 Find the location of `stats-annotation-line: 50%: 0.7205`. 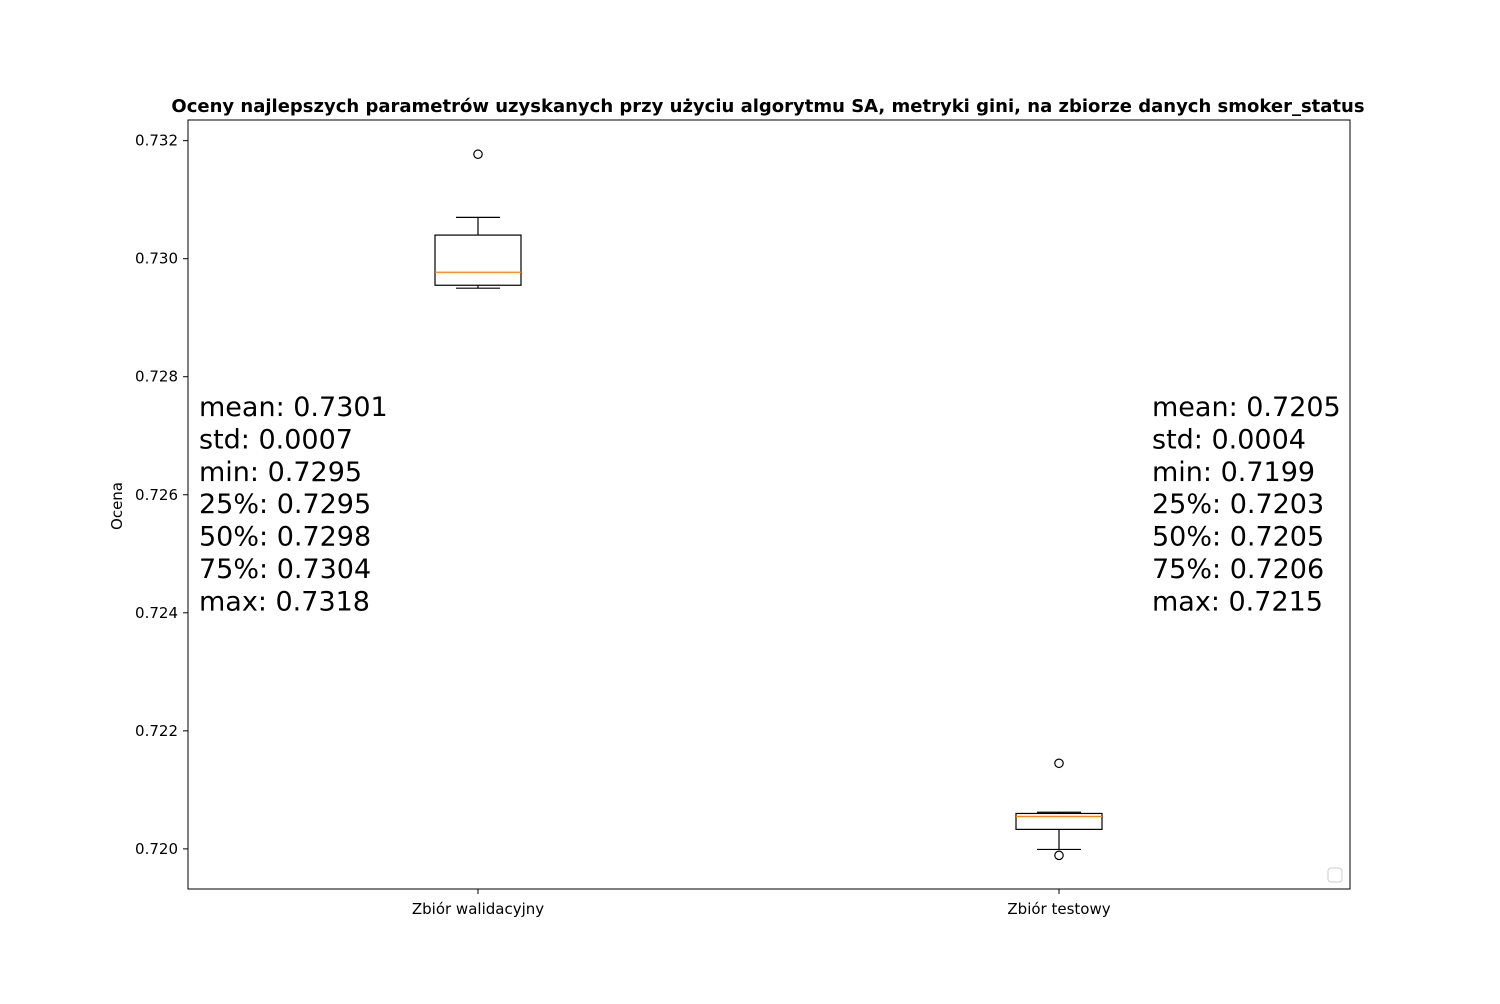

stats-annotation-line: 50%: 0.7205 is located at coordinates (1238, 537).